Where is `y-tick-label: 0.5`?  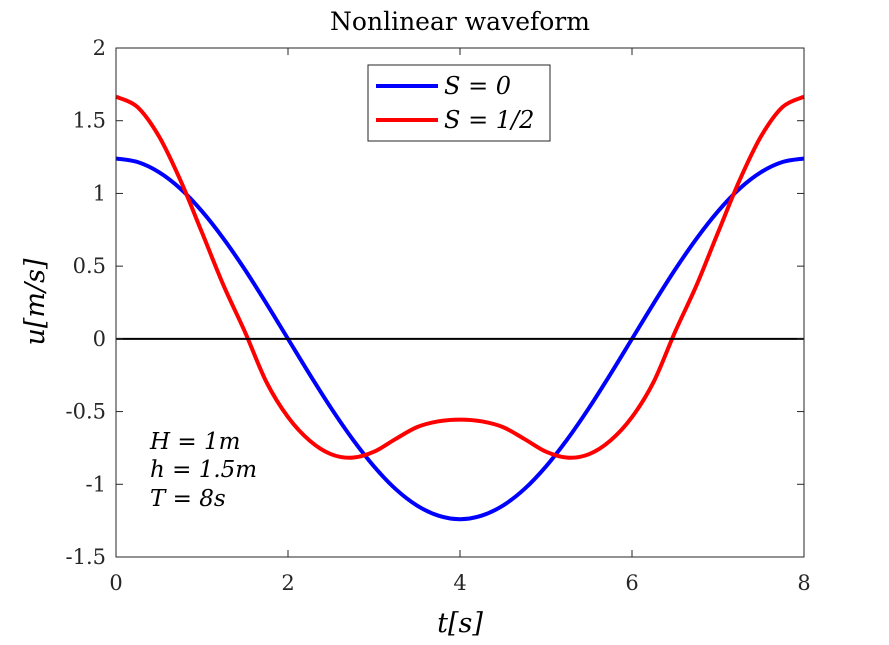 y-tick-label: 0.5 is located at coordinates (89, 266).